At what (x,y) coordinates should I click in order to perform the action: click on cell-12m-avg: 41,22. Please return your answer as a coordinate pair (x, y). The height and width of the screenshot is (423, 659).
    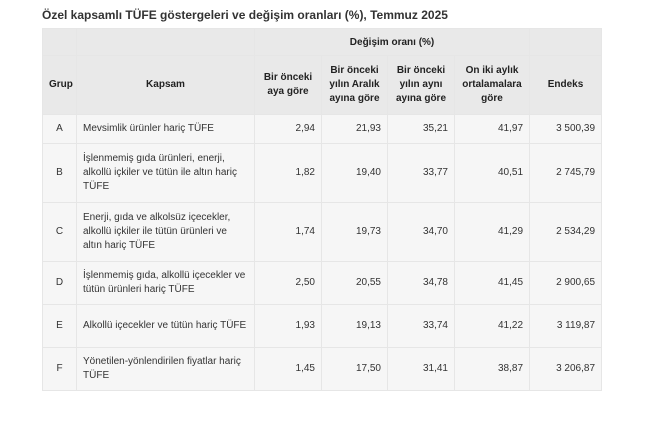
    Looking at the image, I should click on (492, 326).